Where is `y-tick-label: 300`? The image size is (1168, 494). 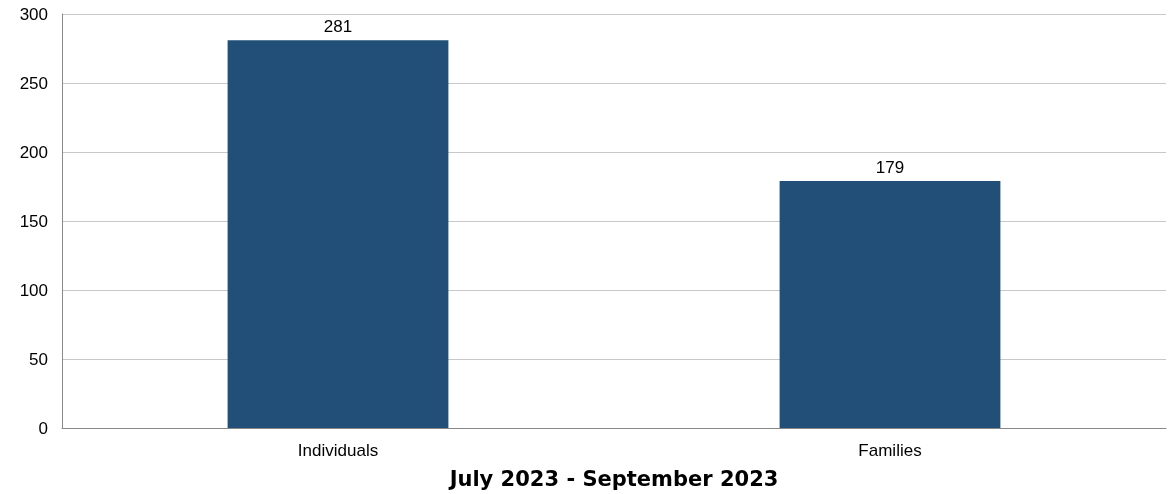 y-tick-label: 300 is located at coordinates (33, 14).